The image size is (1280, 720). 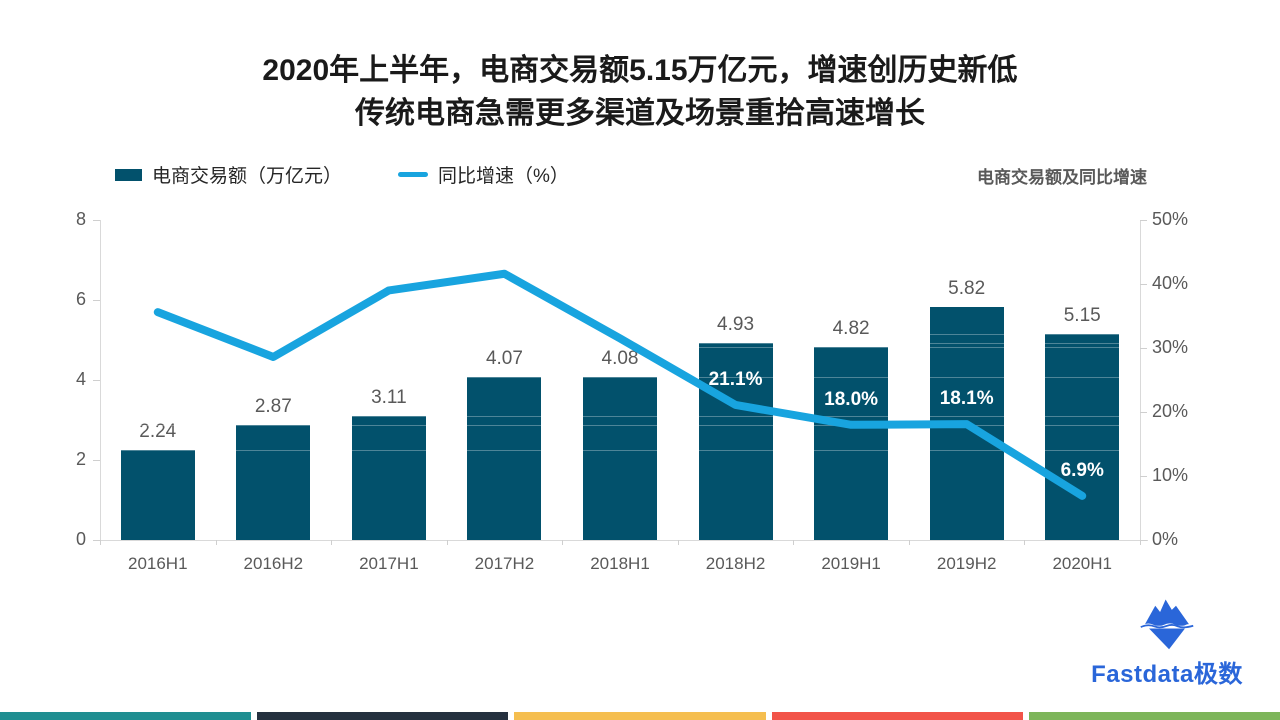 What do you see at coordinates (1170, 283) in the screenshot?
I see `y-axis-right-label: 40%` at bounding box center [1170, 283].